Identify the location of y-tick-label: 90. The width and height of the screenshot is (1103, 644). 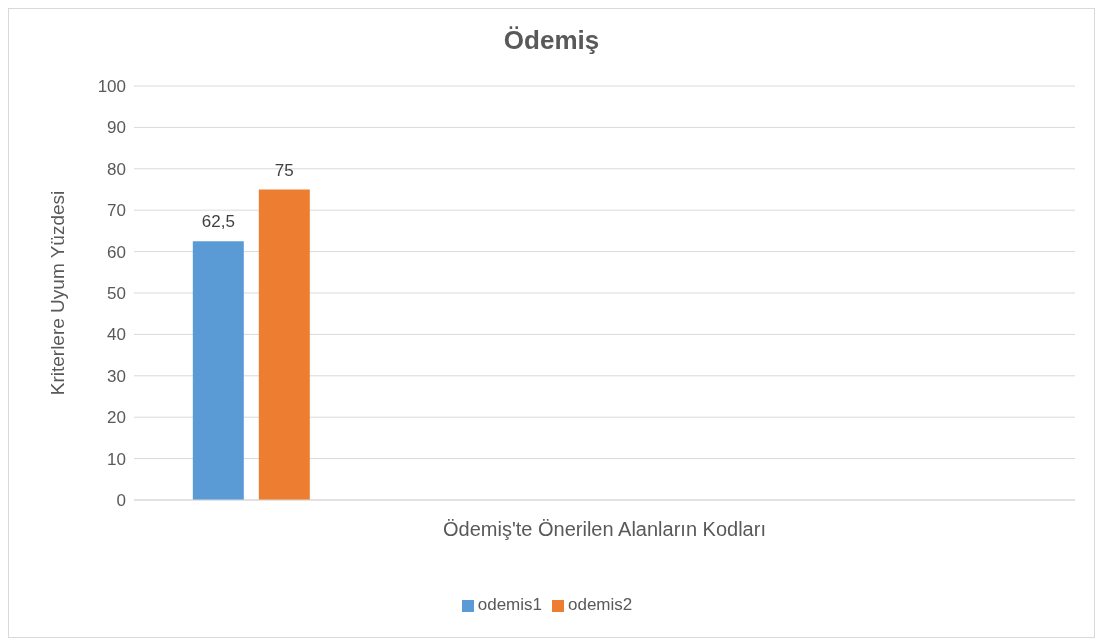
(116, 128).